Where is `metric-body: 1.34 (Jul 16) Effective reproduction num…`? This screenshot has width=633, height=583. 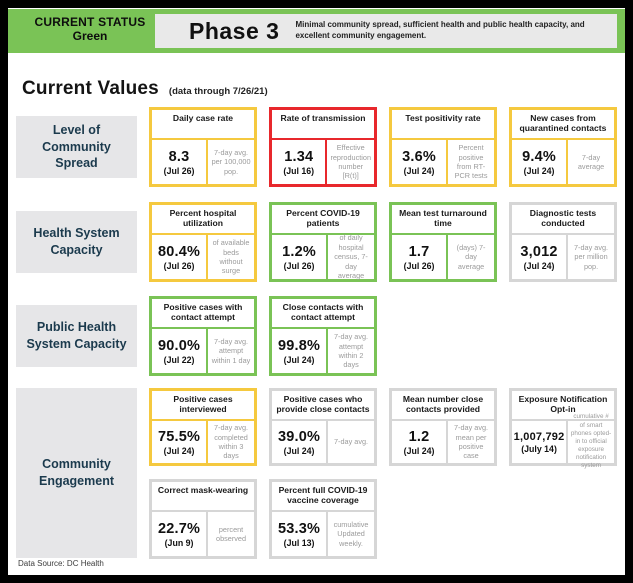
metric-body: 1.34 (Jul 16) Effective reproduction num… is located at coordinates (323, 162).